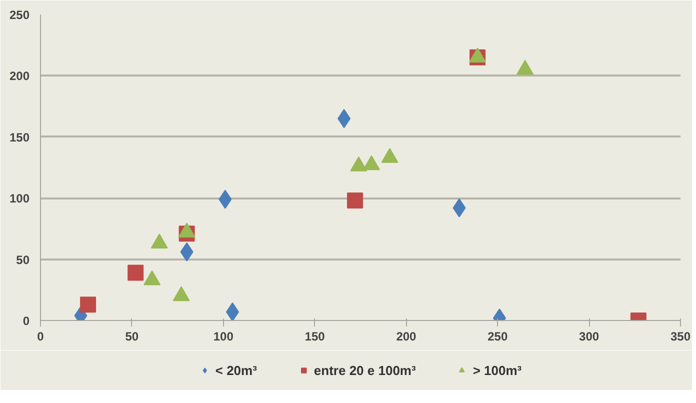  I want to click on legend-label: > 100m³, so click(497, 370).